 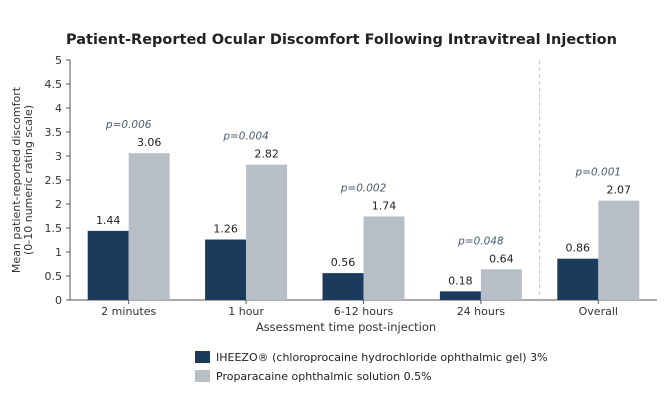 What do you see at coordinates (619, 190) in the screenshot?
I see `data-label: 2.07` at bounding box center [619, 190].